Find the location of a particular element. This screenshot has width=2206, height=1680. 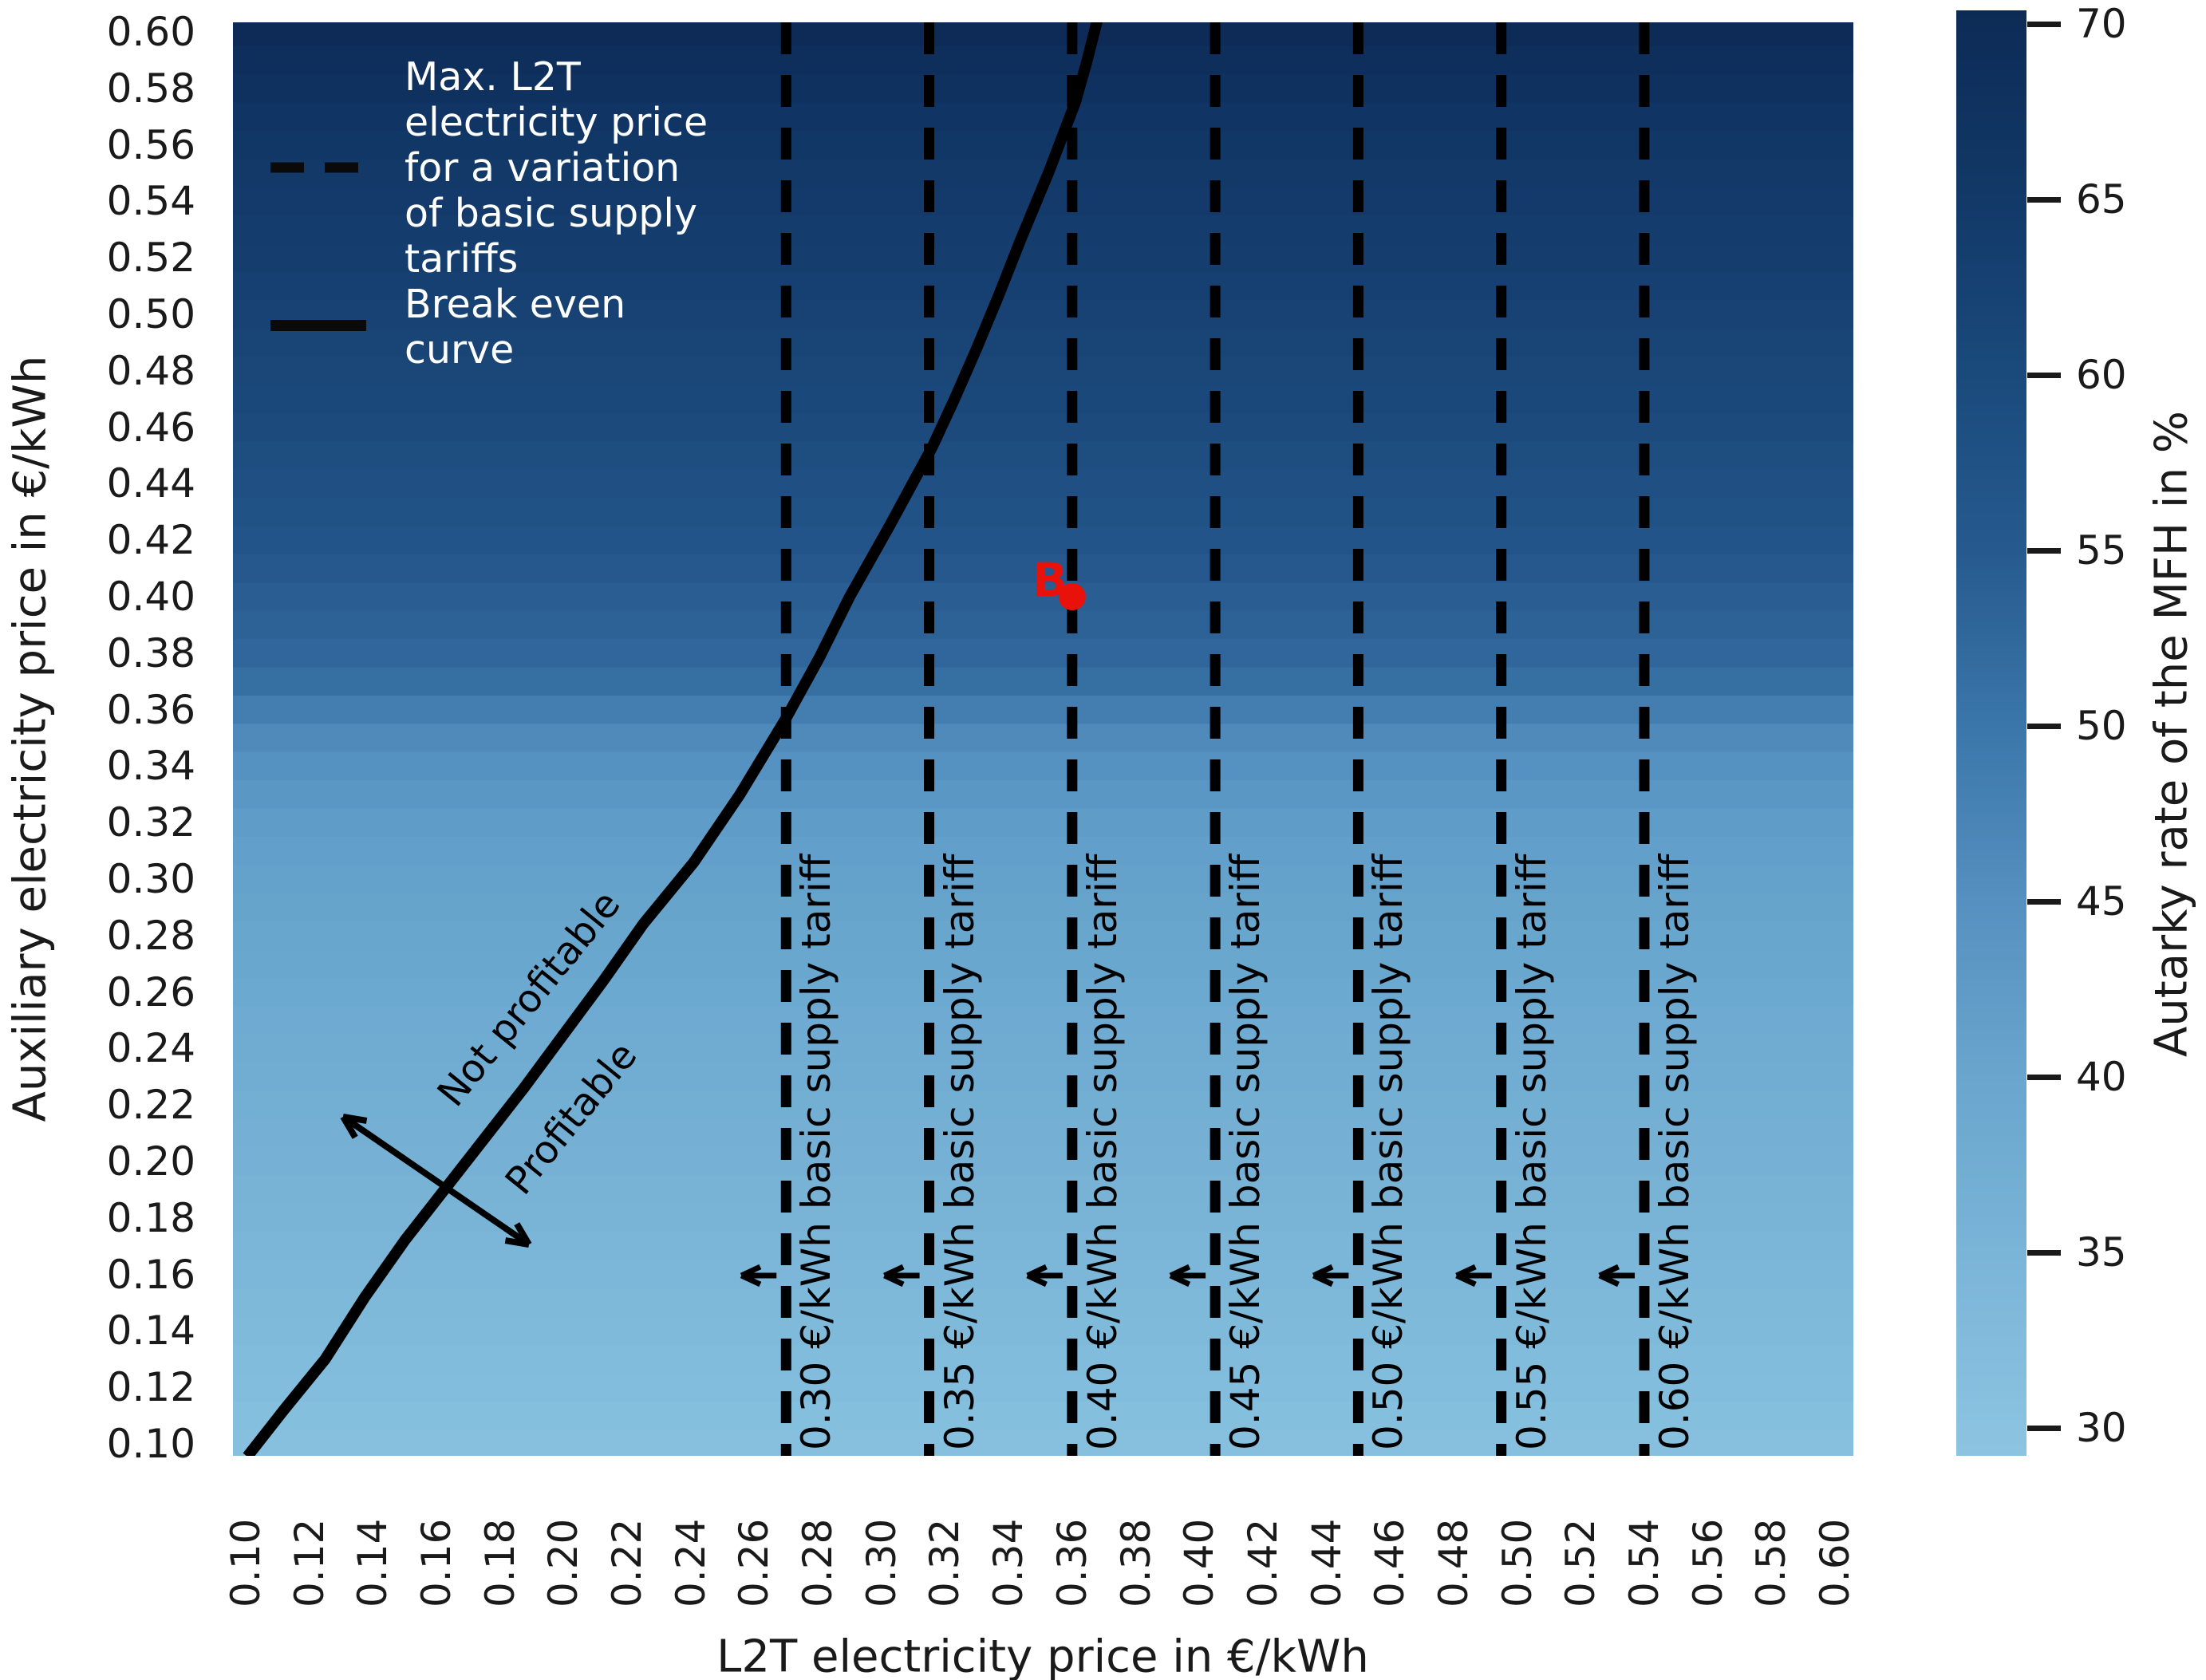

colorbar-tick-label: 50 is located at coordinates (2101, 726).